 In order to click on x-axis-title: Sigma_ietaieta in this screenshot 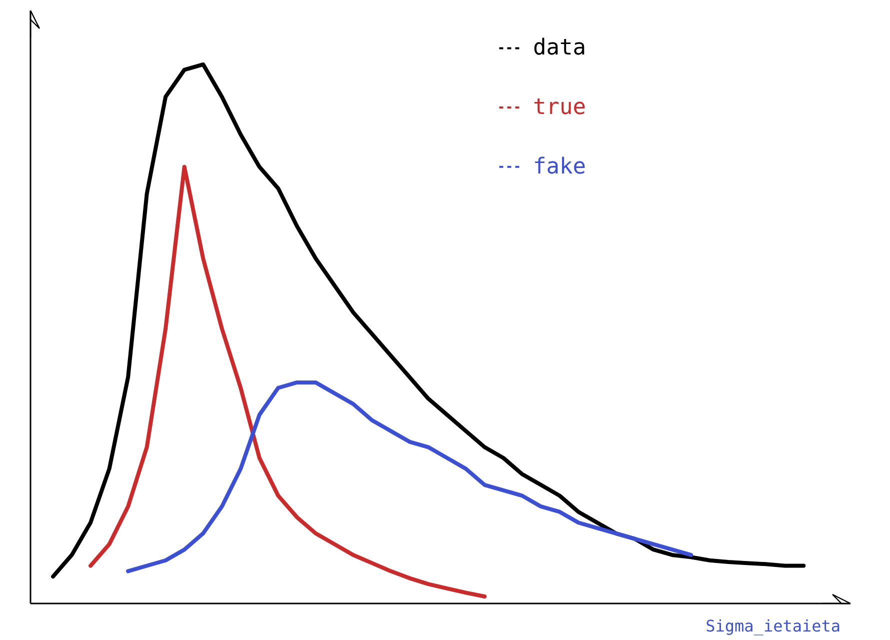, I will do `click(773, 626)`.